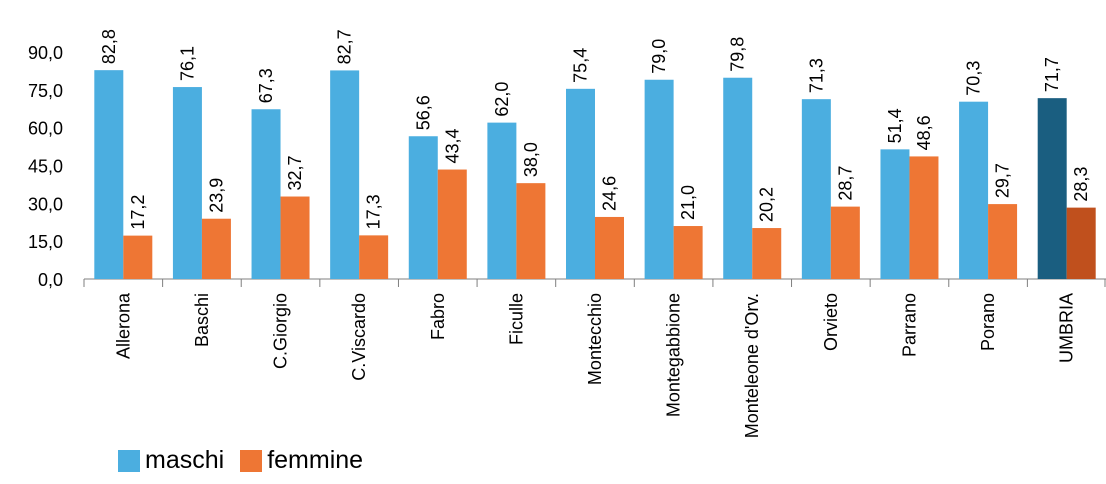  Describe the element at coordinates (767, 204) in the screenshot. I see `data-label-femmine: 20,2` at that location.